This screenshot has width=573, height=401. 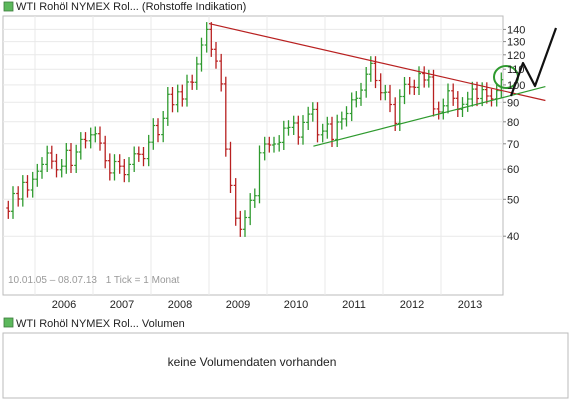 What do you see at coordinates (252, 362) in the screenshot?
I see `no-volume-message: keine Volumendaten vorhanden` at bounding box center [252, 362].